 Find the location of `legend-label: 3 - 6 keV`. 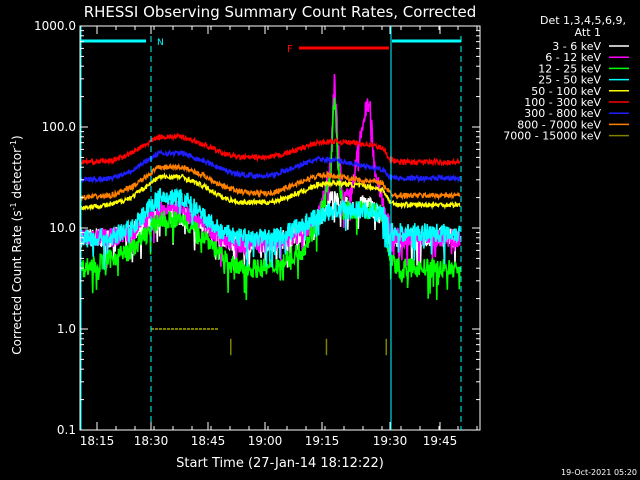

legend-label: 3 - 6 keV is located at coordinates (576, 46).